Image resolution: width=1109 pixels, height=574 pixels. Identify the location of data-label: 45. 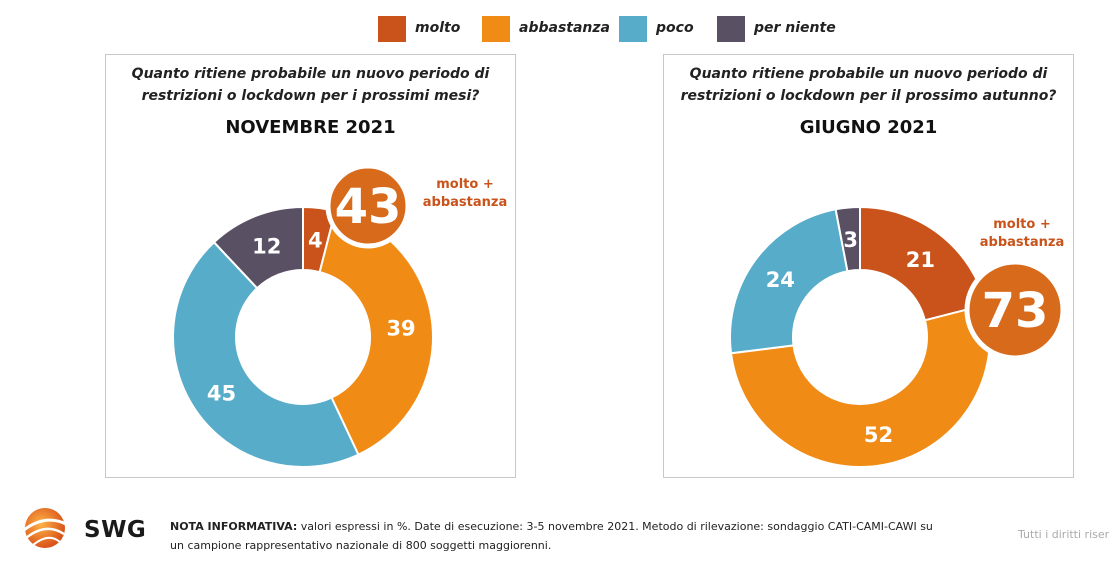
(221, 393).